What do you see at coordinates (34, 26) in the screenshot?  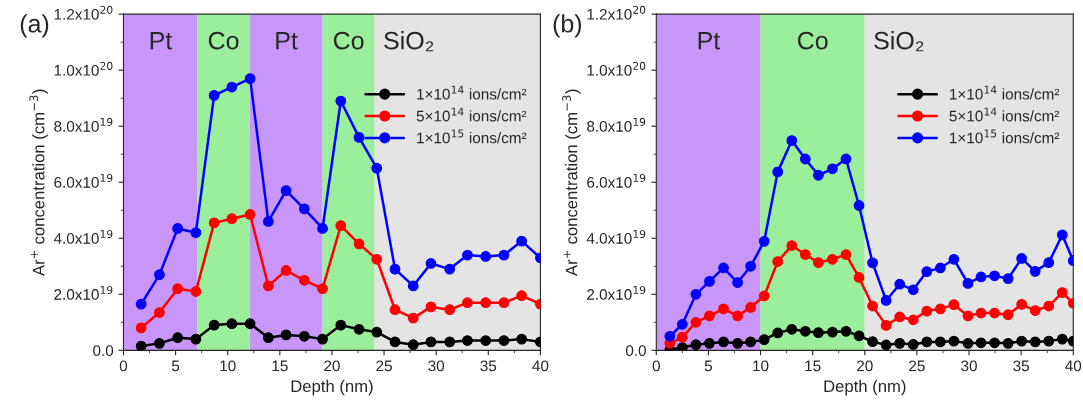 I see `chart-title: (a)` at bounding box center [34, 26].